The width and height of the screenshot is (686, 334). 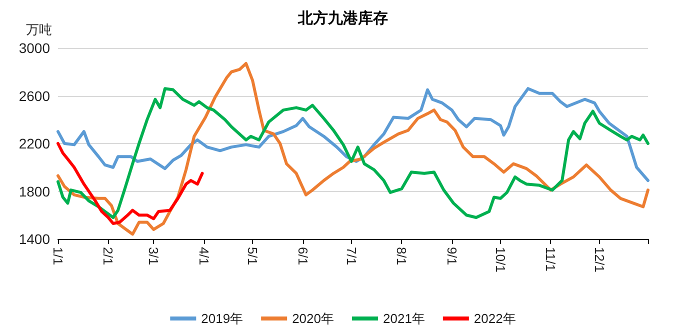 I want to click on y-tick-label: 3000, so click(x=34, y=48).